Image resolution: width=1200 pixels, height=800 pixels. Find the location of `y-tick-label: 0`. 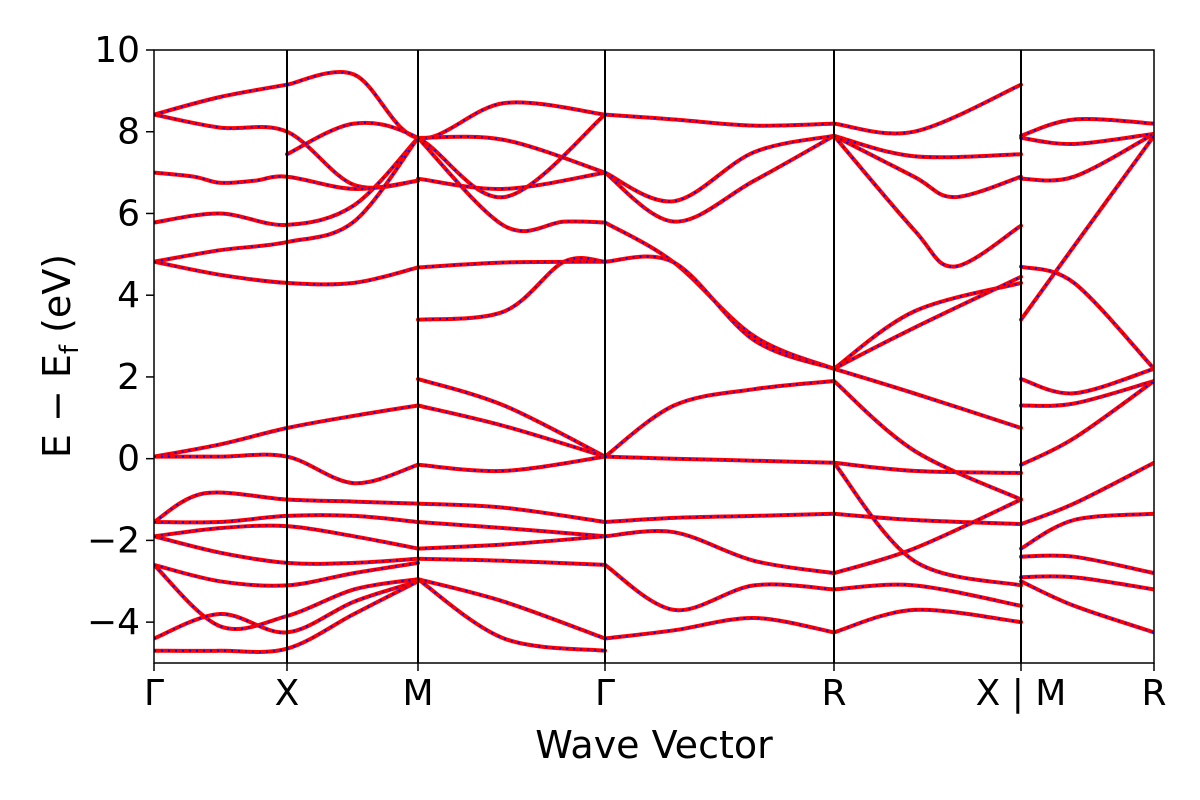

y-tick-label: 0 is located at coordinates (128, 459).